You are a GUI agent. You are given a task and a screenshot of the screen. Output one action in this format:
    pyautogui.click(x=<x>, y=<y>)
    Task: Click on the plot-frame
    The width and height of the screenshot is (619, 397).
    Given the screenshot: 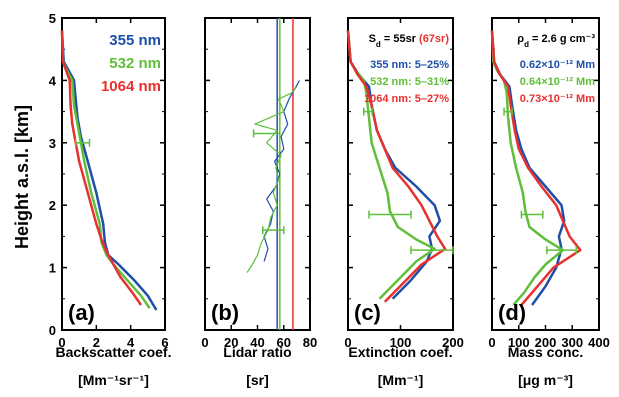 What is the action you would take?
    pyautogui.click(x=257, y=174)
    